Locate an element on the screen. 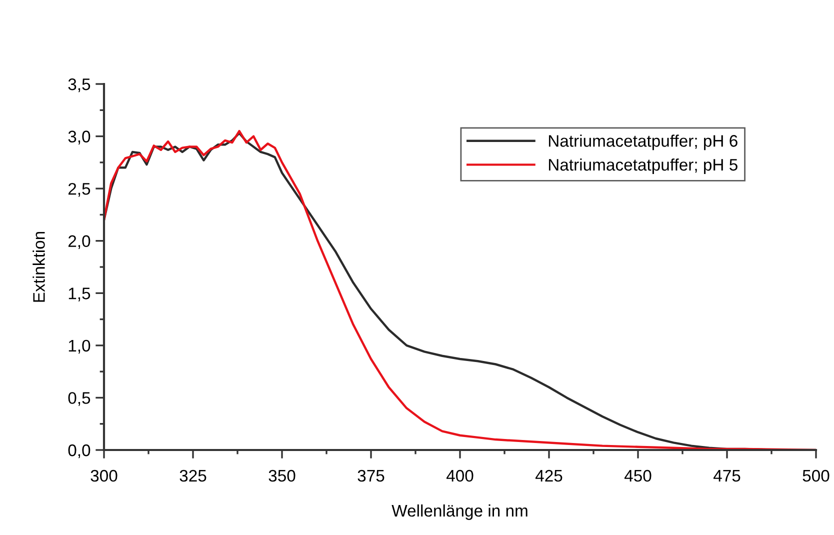  x-tick-label: 425 is located at coordinates (548, 476).